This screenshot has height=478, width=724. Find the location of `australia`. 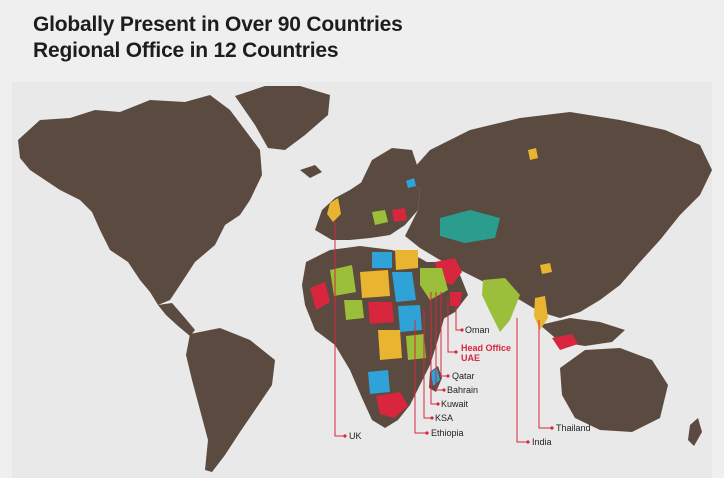

australia is located at coordinates (614, 390).